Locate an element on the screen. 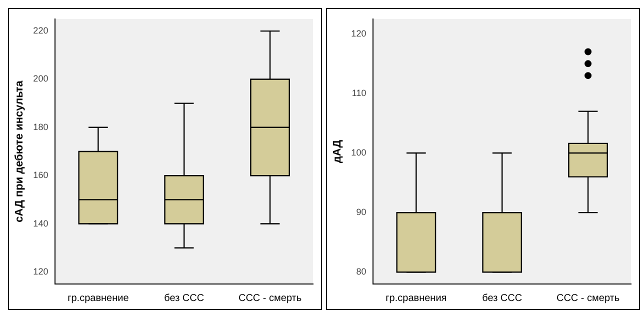 The width and height of the screenshot is (641, 320). y-tick-label: 180 is located at coordinates (40, 127).